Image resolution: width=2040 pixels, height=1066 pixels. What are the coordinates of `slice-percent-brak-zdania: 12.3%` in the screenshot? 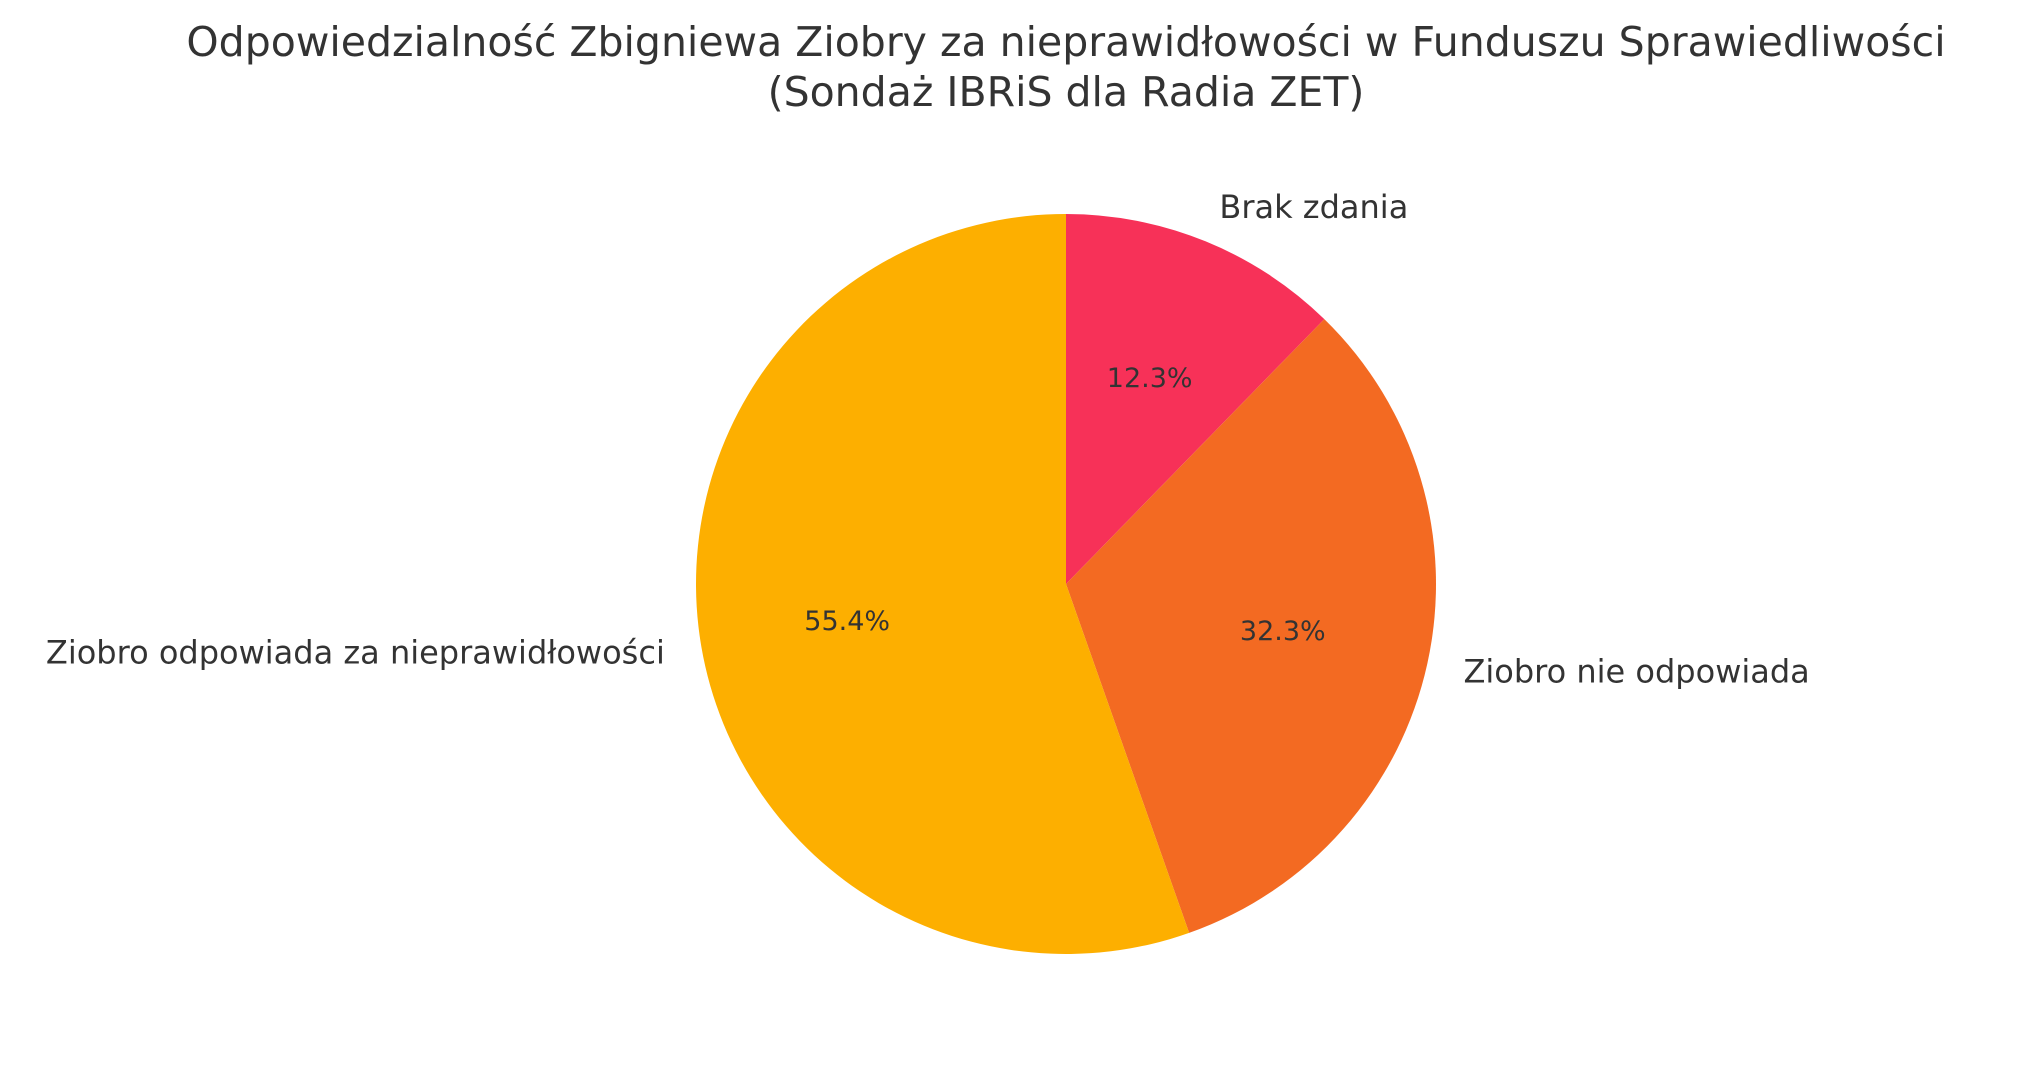 It's located at (1150, 378).